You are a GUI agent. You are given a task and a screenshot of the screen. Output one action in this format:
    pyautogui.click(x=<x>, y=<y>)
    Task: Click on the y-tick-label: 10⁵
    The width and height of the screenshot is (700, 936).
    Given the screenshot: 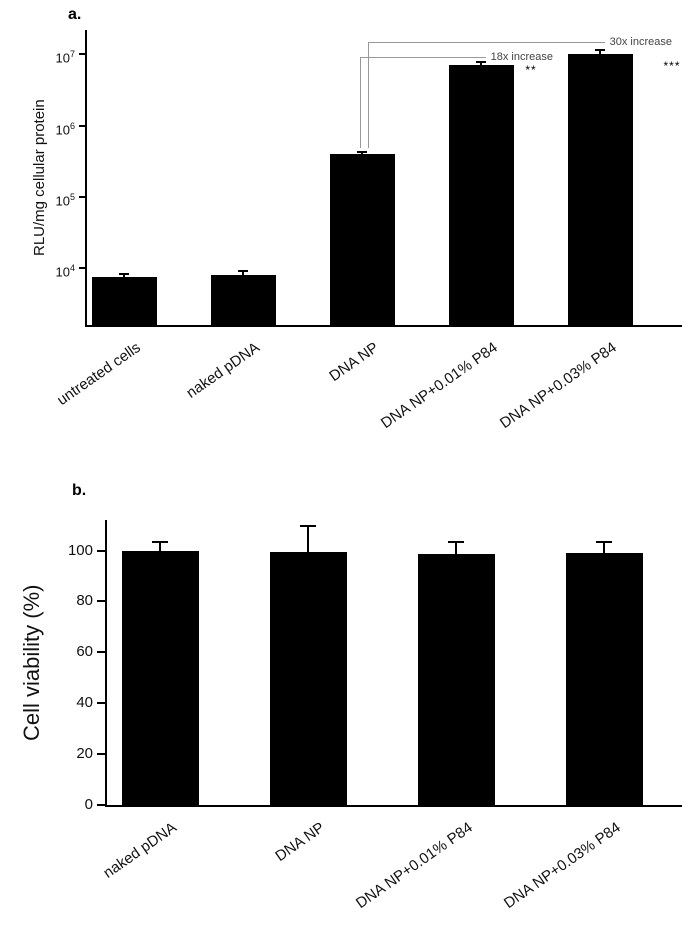 What is the action you would take?
    pyautogui.click(x=65, y=200)
    